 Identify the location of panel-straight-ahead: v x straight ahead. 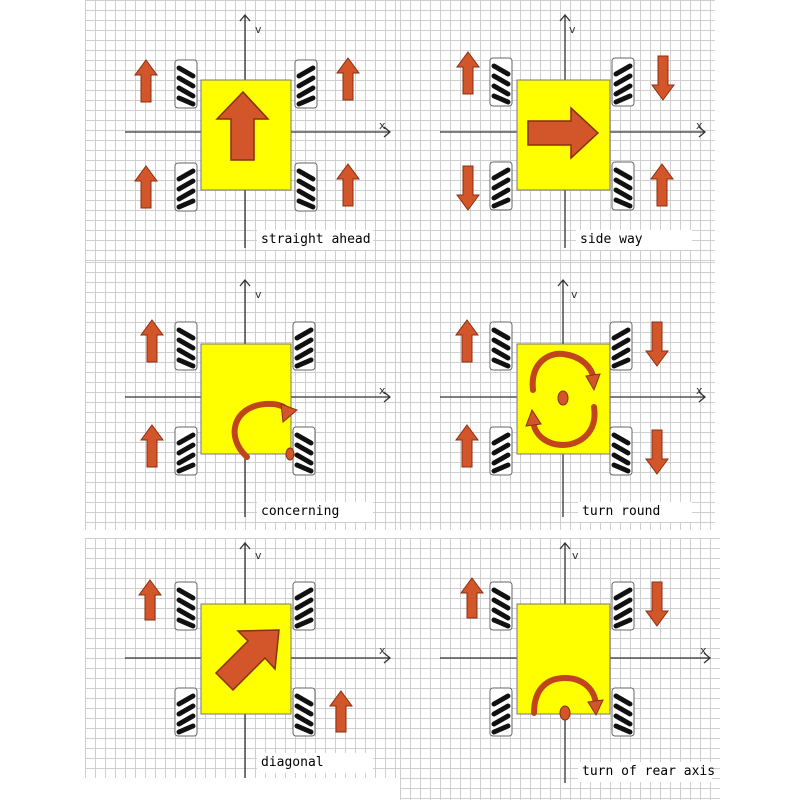
(242, 131).